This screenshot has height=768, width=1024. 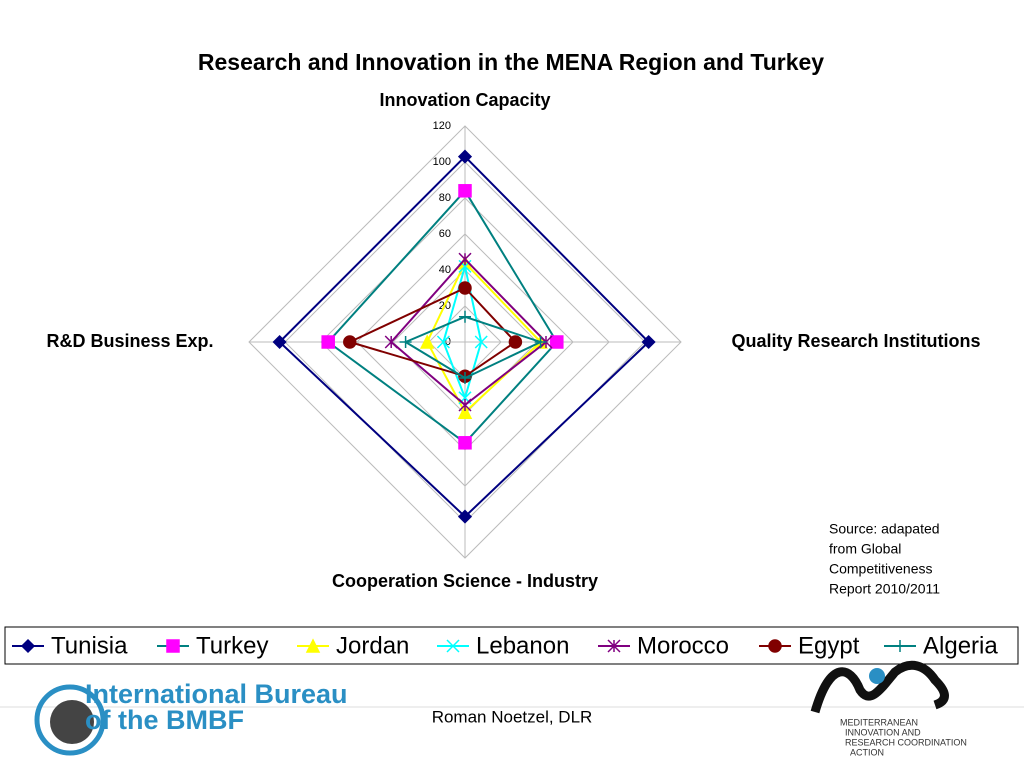 I want to click on source-line: from Global, so click(x=865, y=549).